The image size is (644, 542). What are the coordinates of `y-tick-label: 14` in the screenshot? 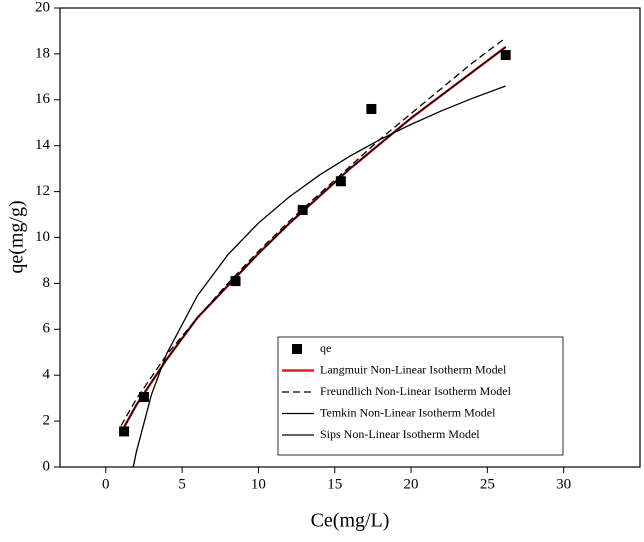 It's located at (43, 145).